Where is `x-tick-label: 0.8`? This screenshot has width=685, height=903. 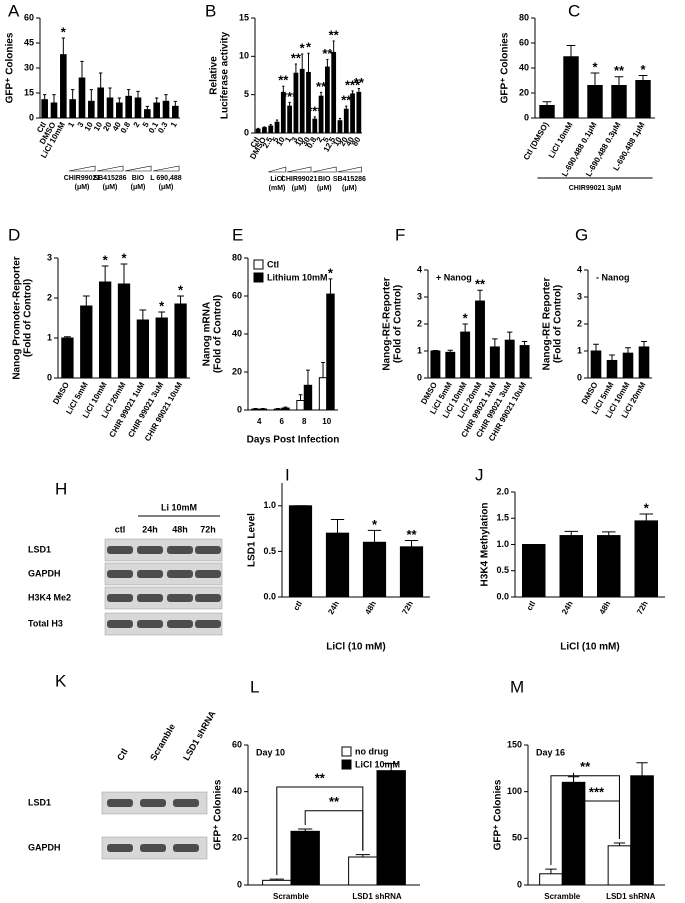
x-tick-label: 0.8 is located at coordinates (126, 127).